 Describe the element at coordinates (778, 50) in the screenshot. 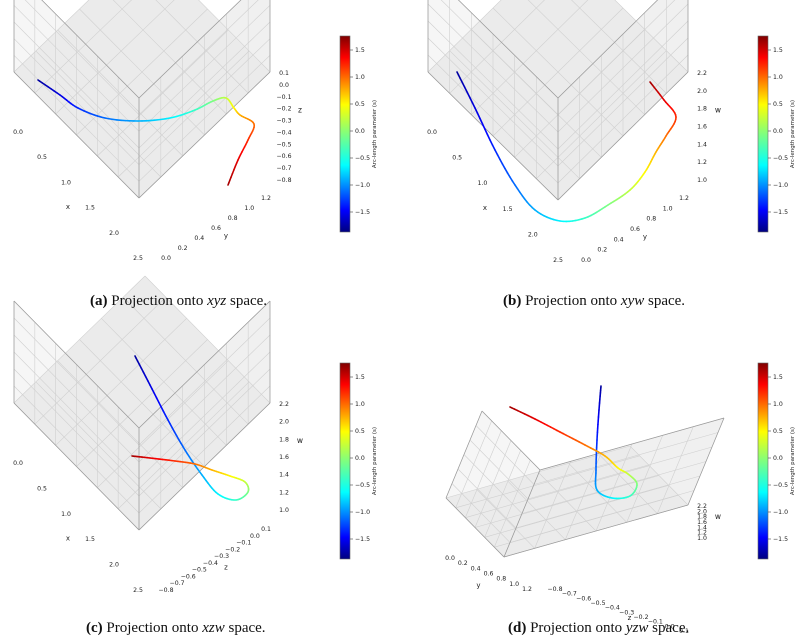

I see `colorbar-tick-label-0: 1.5` at that location.